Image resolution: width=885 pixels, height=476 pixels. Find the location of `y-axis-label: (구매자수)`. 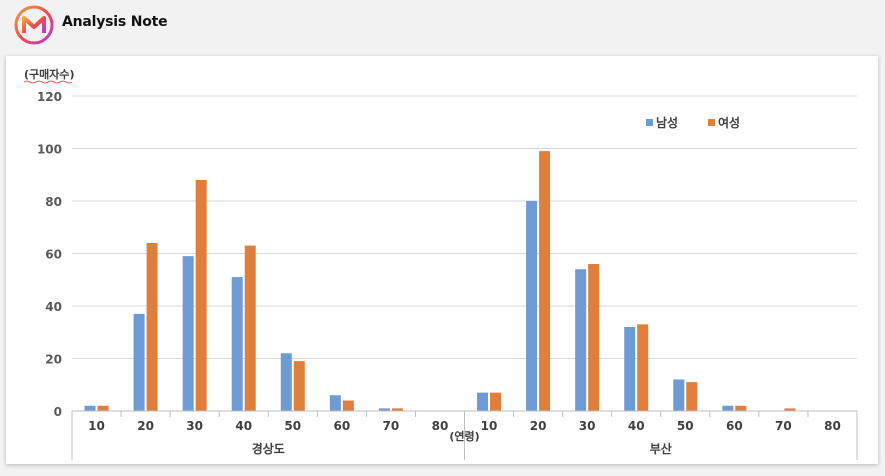

y-axis-label: (구매자수) is located at coordinates (49, 74).